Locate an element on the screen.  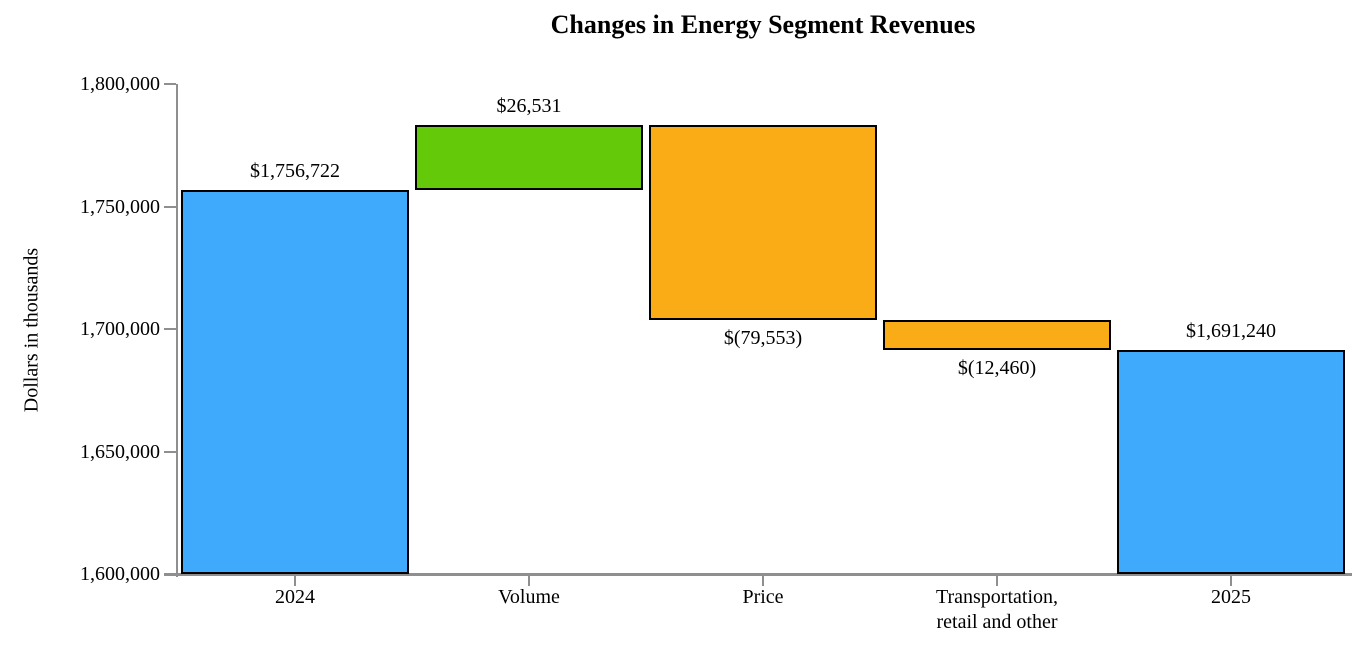
waterfall-bar-transportation is located at coordinates (997, 335).